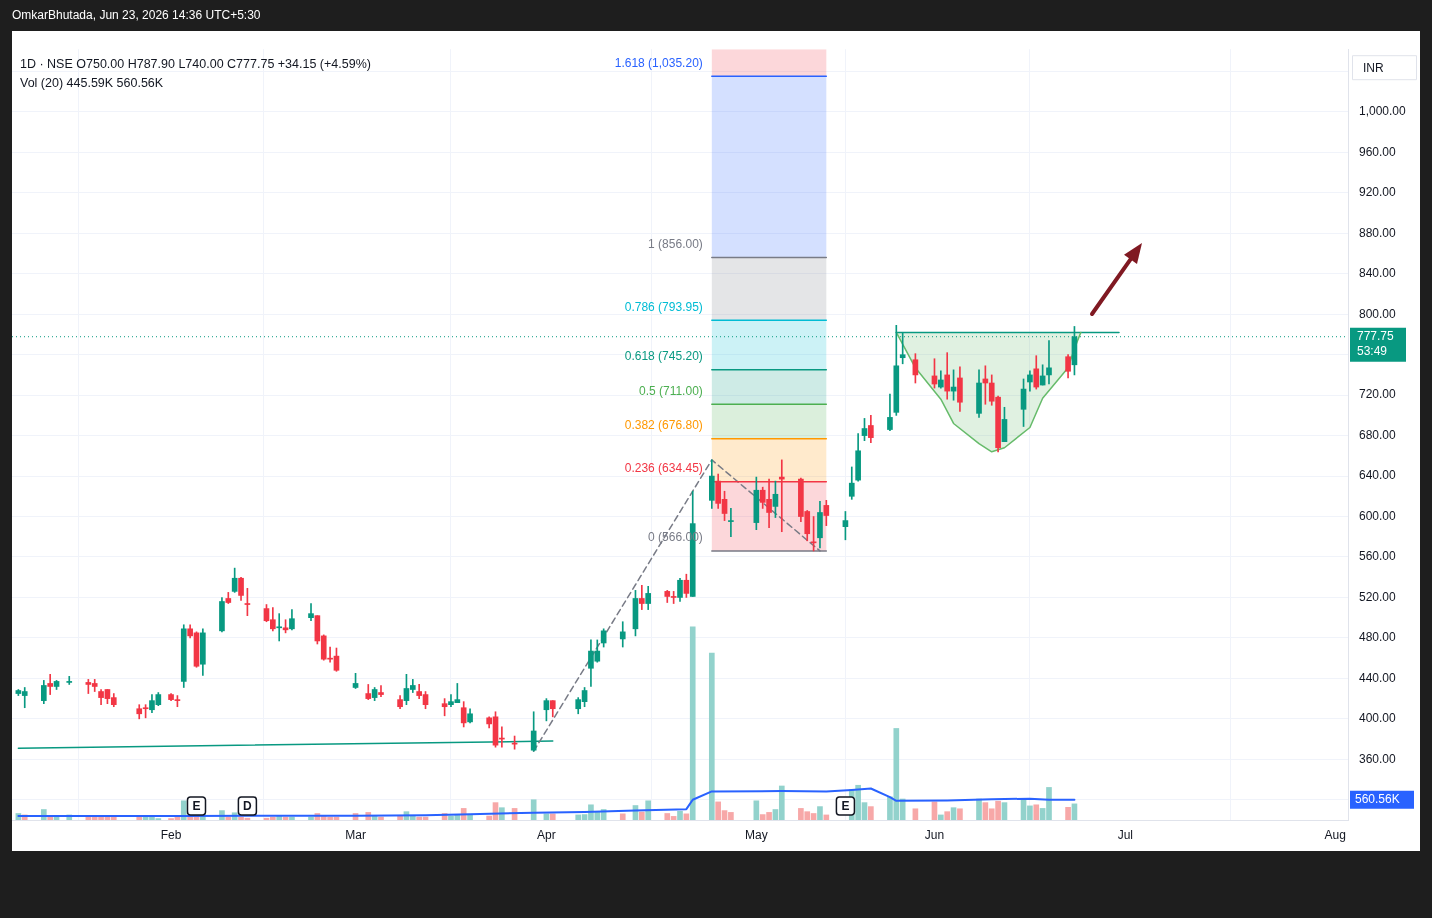  I want to click on series-label: 0.5 (711.00), so click(670, 390).